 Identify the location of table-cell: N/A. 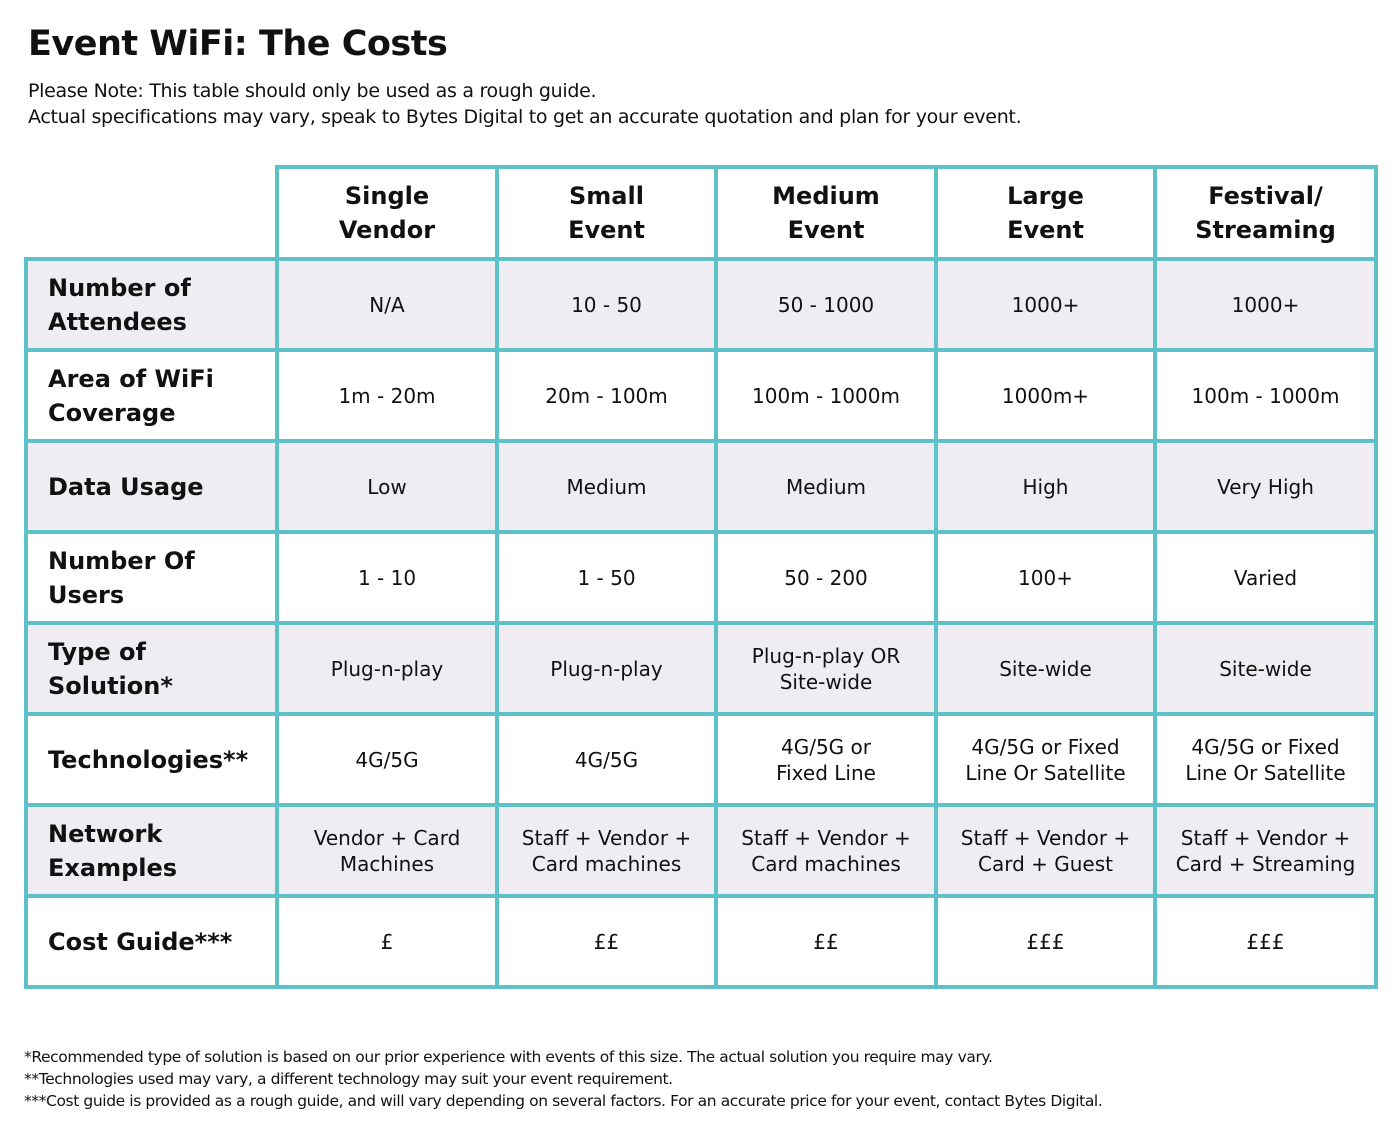
(387, 304).